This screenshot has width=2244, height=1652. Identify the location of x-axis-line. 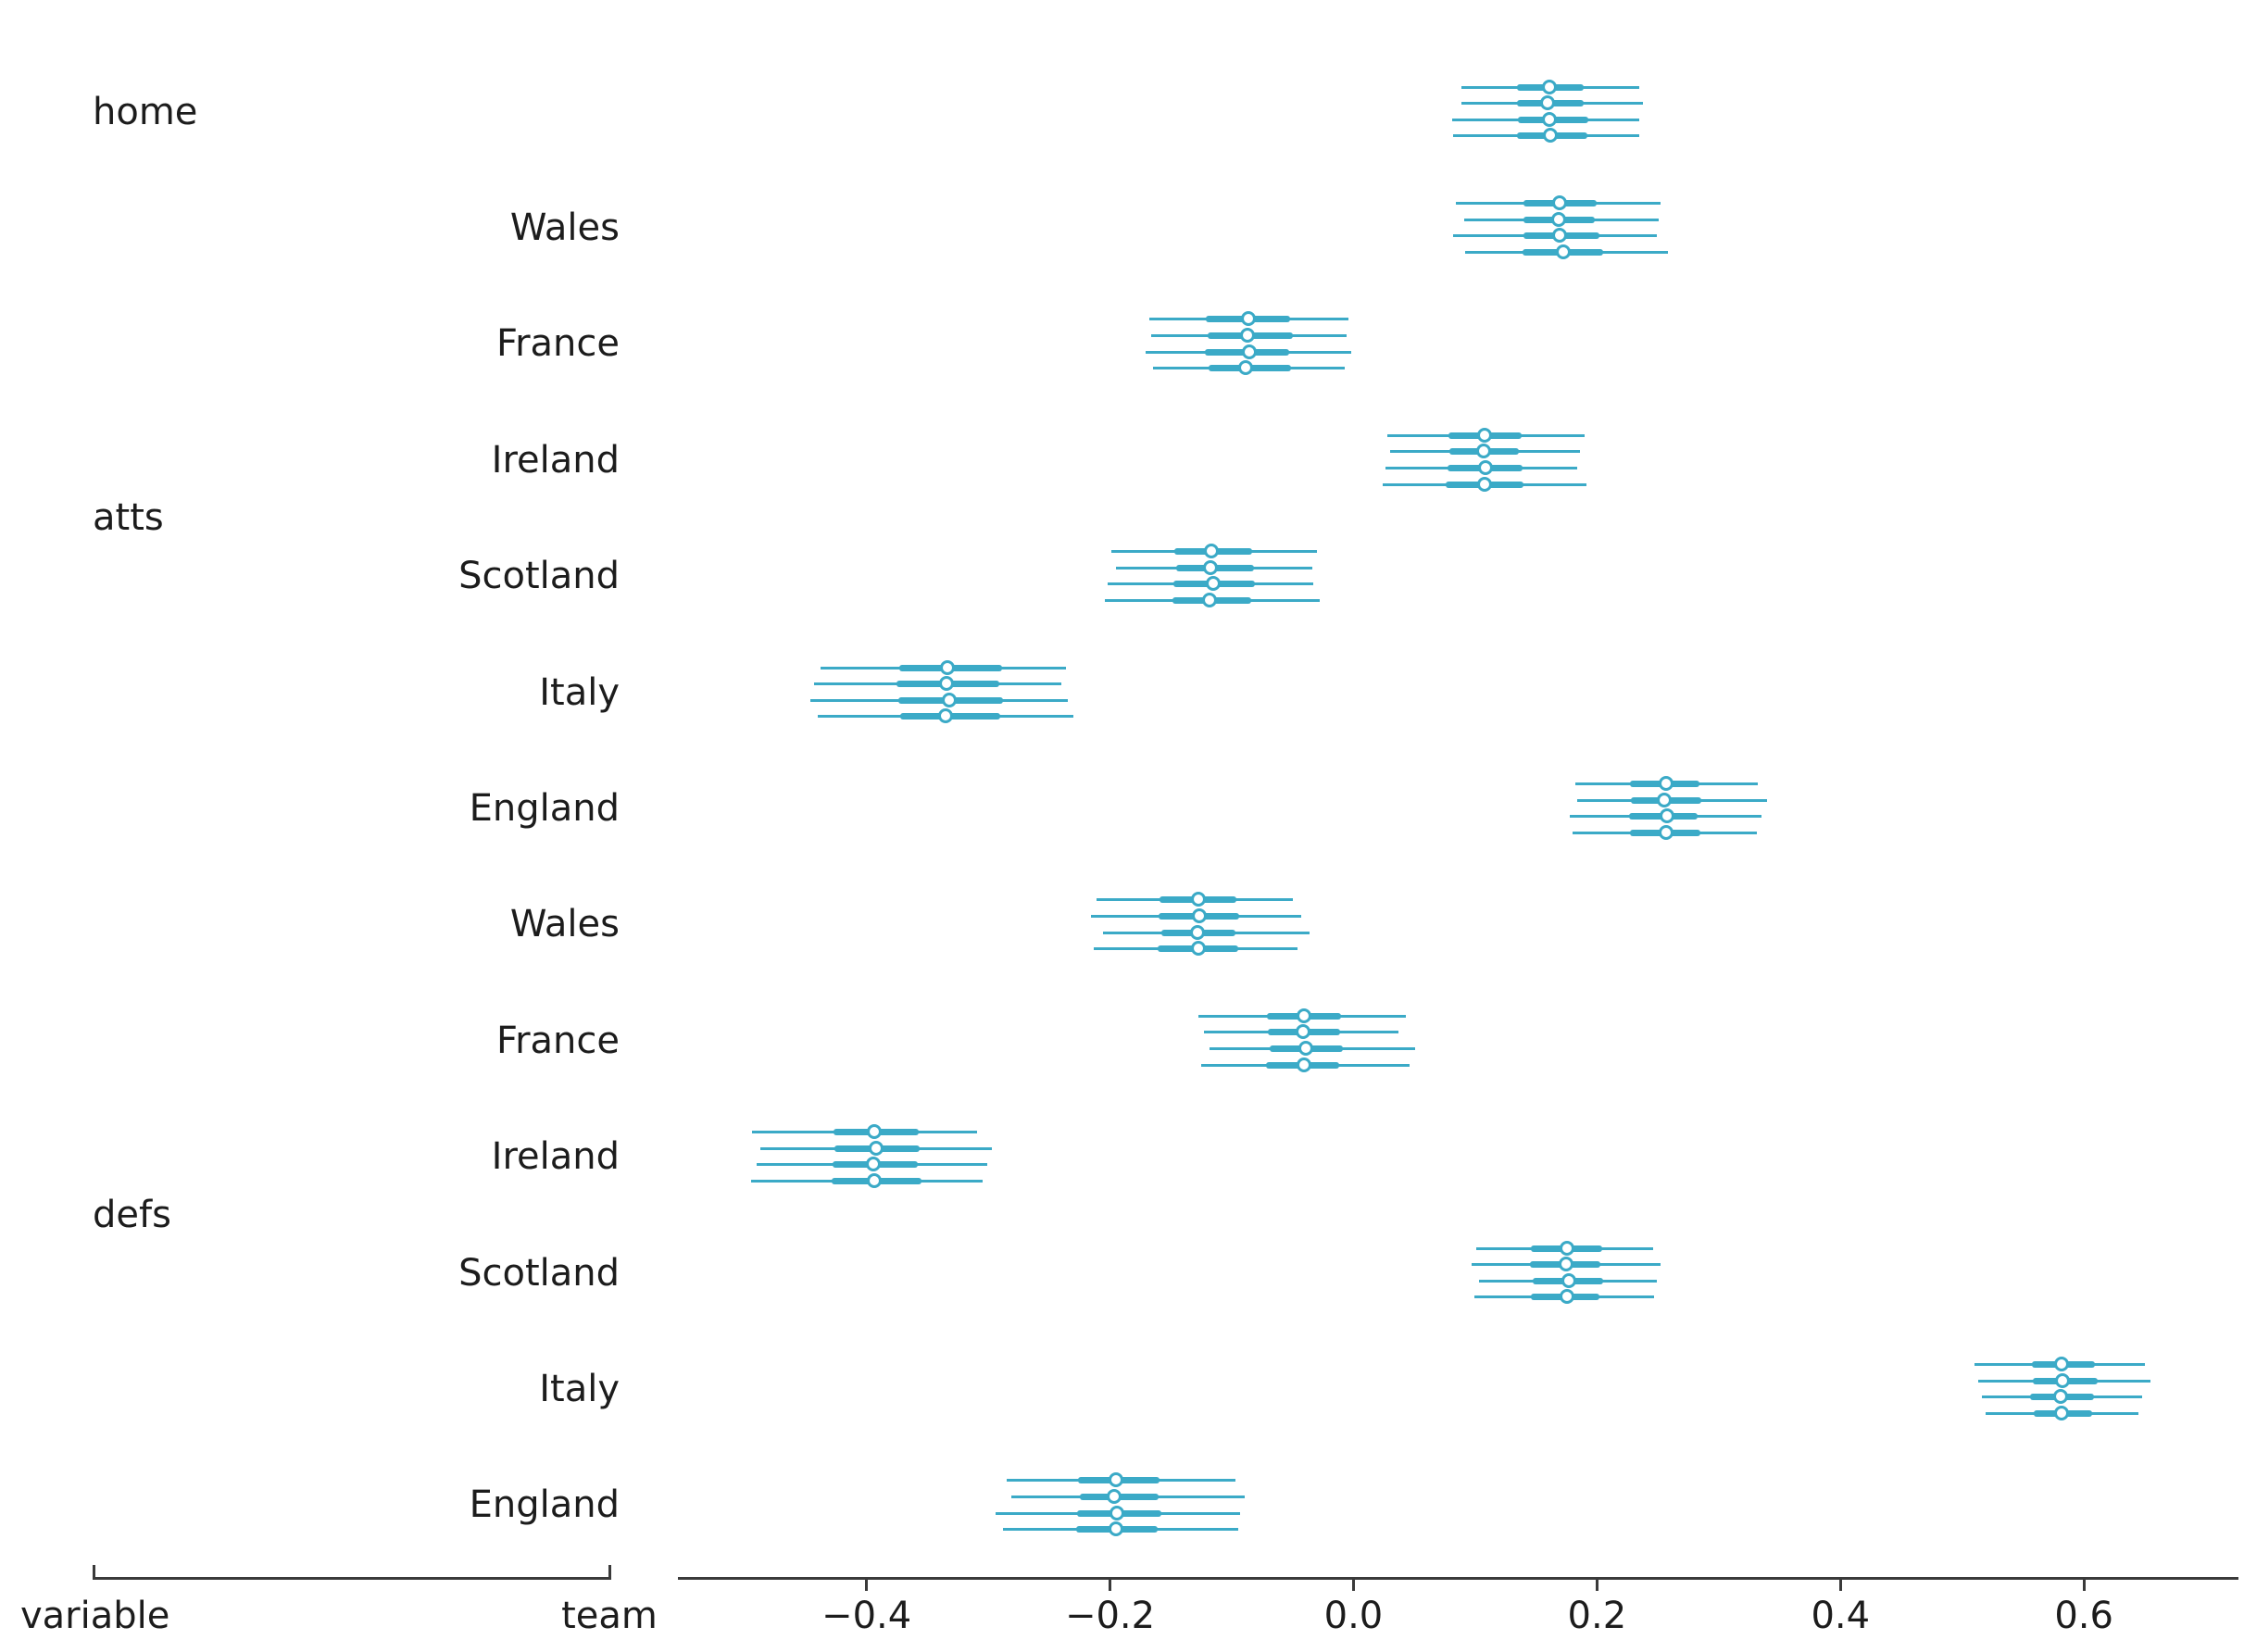
(1458, 1578).